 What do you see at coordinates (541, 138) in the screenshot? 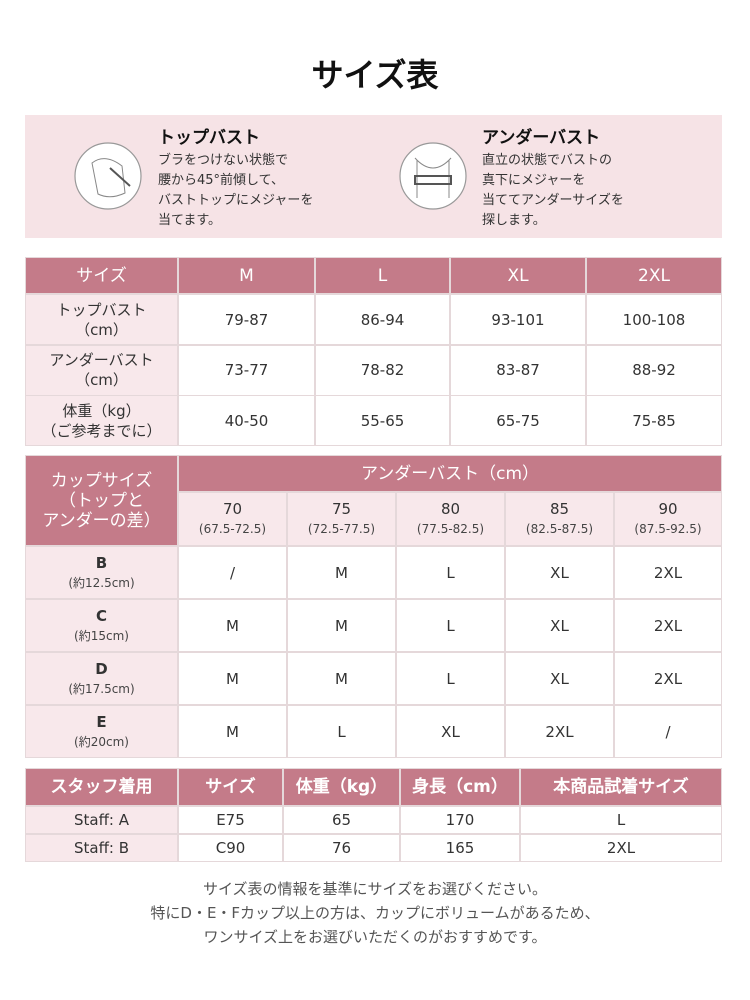
I see `measure-title: アンダーバスト` at bounding box center [541, 138].